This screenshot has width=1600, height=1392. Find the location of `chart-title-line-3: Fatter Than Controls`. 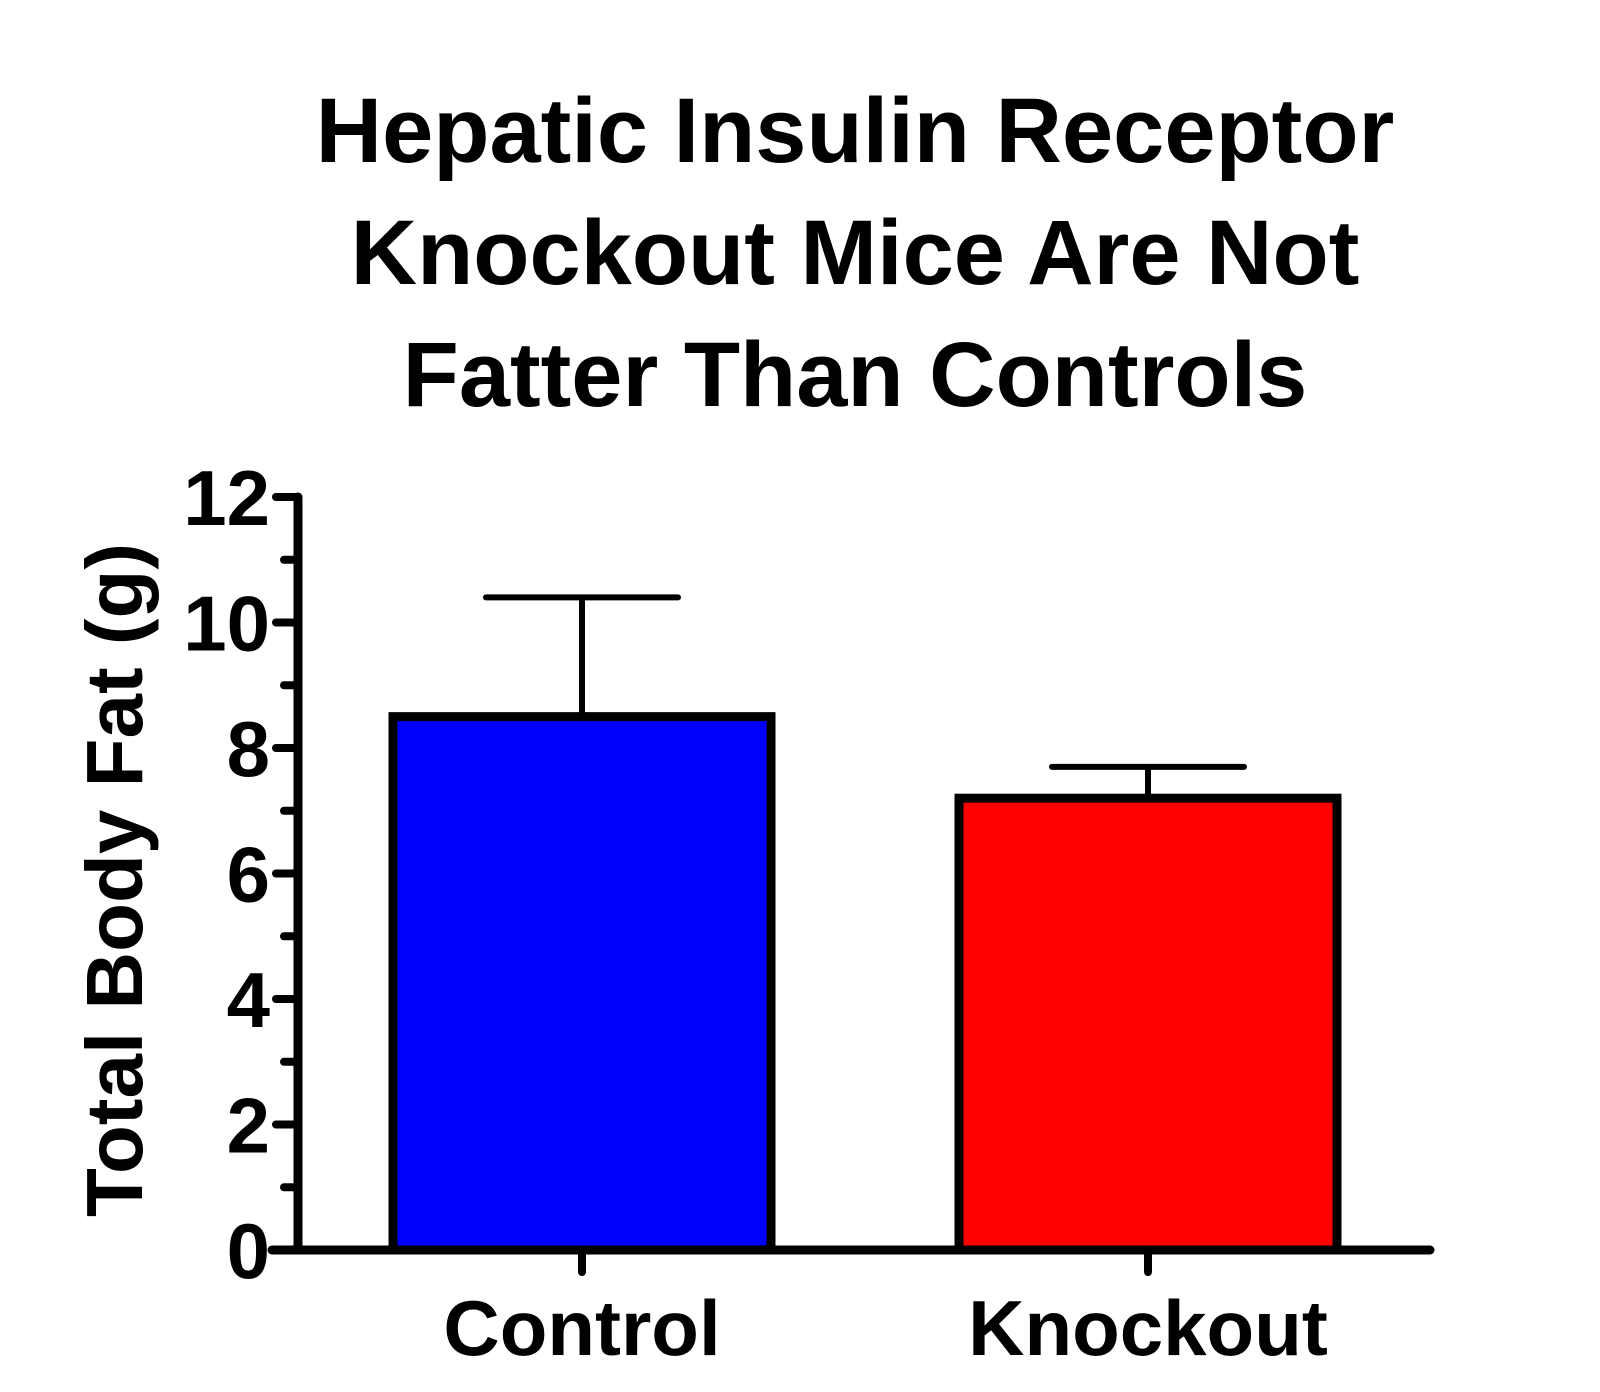

chart-title-line-3: Fatter Than Controls is located at coordinates (855, 375).